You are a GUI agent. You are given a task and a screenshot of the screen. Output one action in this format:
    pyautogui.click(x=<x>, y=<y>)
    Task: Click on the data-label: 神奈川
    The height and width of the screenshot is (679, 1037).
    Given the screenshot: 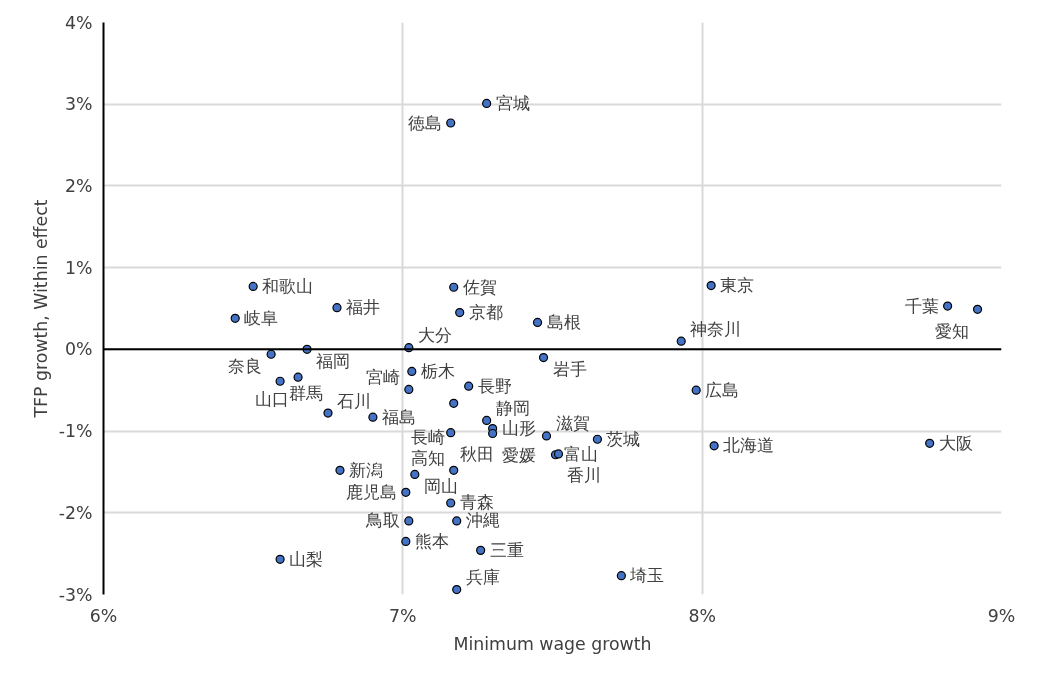 What is the action you would take?
    pyautogui.click(x=716, y=329)
    